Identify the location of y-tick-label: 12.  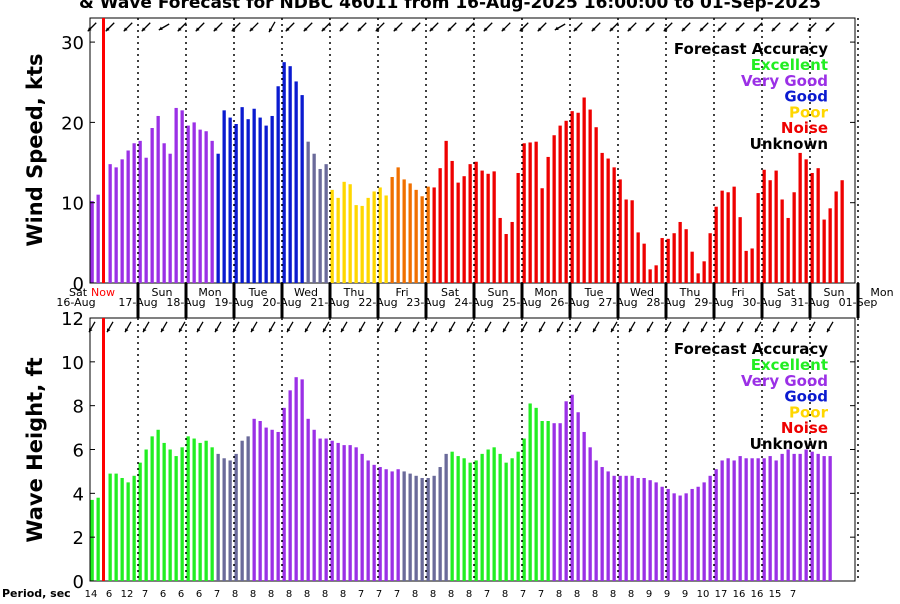
(72, 319).